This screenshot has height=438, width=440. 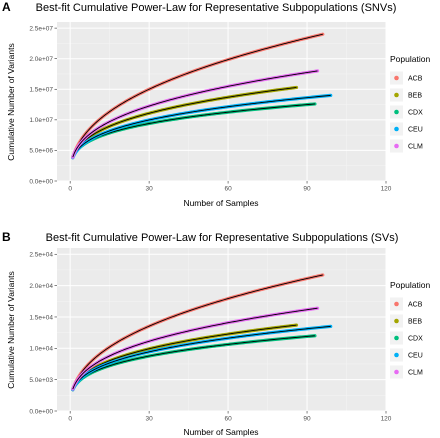 I want to click on y-tick-label: 1.0e+07, so click(x=41, y=120).